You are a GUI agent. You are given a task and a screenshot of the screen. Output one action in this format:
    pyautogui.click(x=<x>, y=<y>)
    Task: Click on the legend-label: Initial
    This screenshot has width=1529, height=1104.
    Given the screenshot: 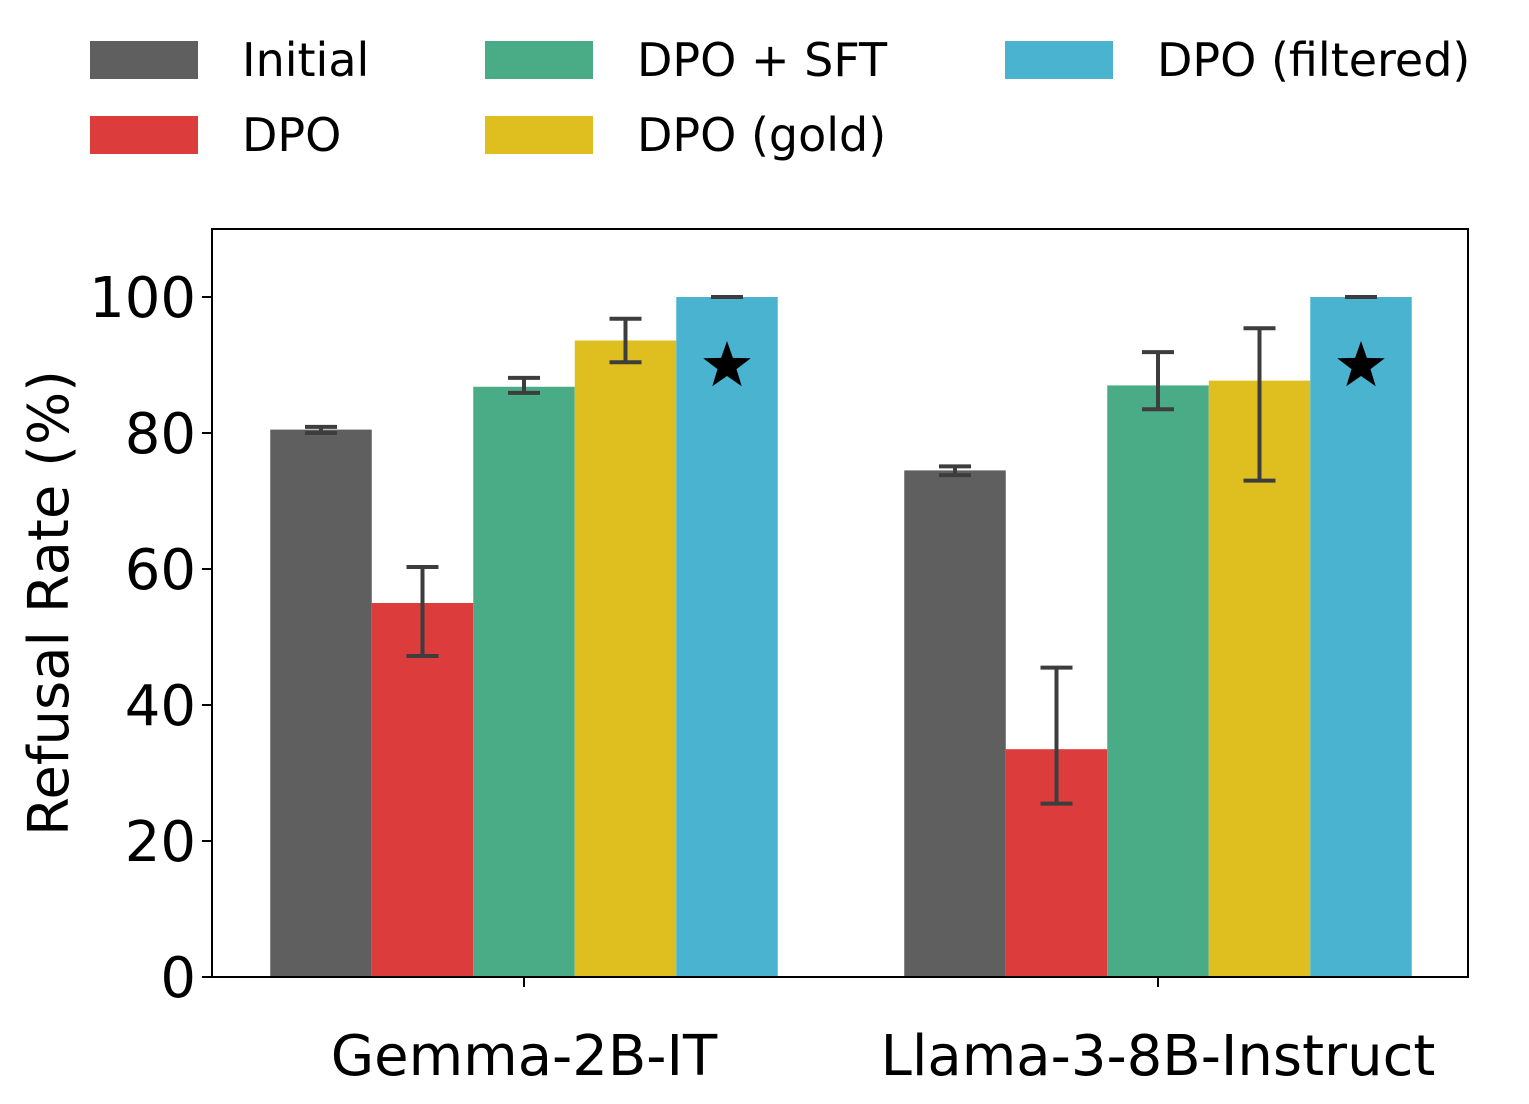 What is the action you would take?
    pyautogui.click(x=305, y=60)
    